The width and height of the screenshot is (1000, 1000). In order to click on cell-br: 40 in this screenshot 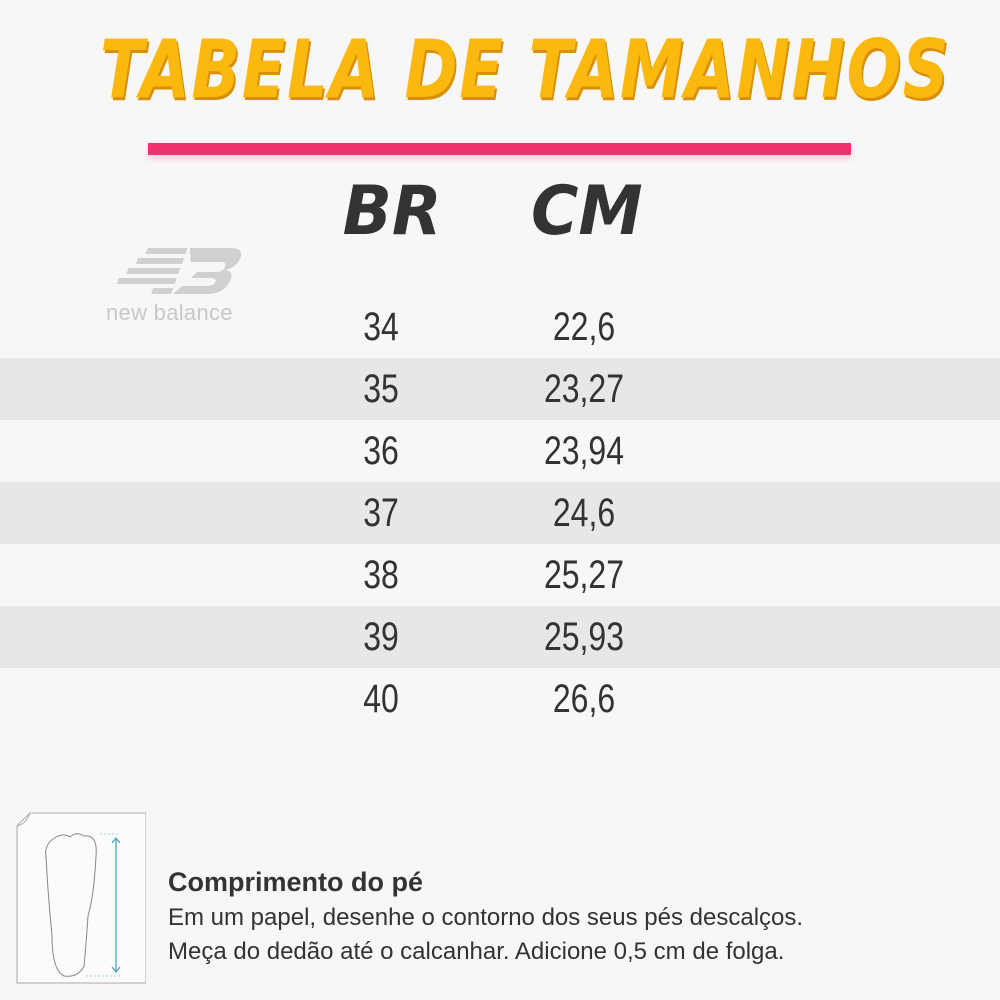, I will do `click(381, 699)`.